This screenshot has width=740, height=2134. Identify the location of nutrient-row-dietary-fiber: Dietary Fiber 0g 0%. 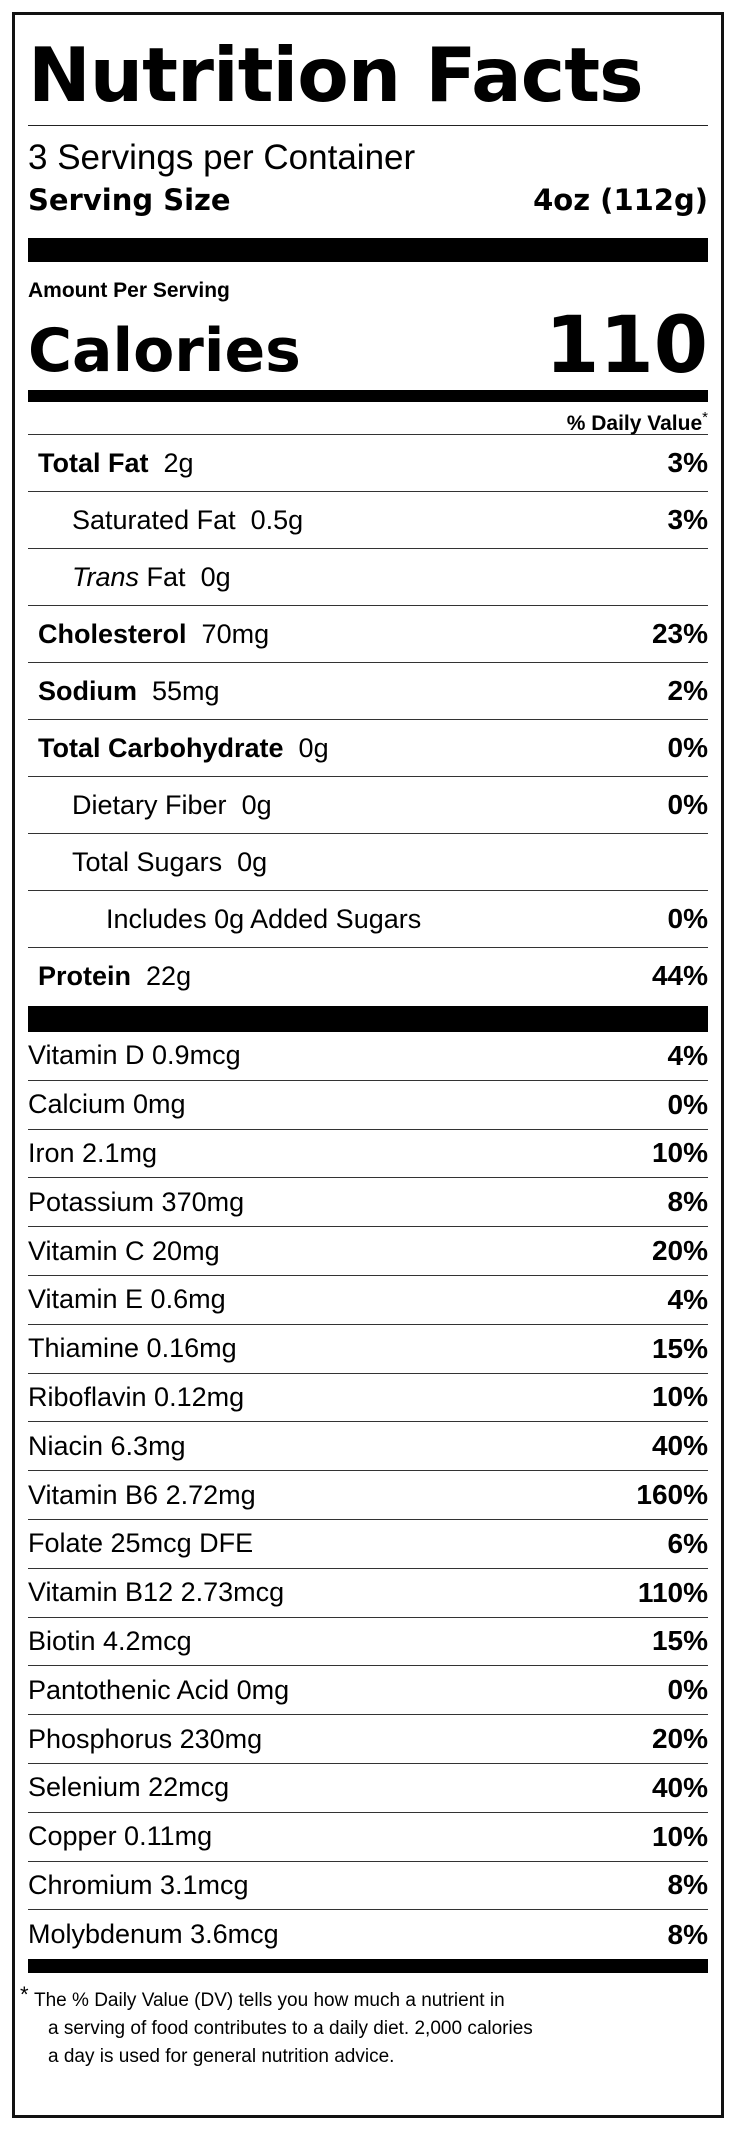
(368, 804).